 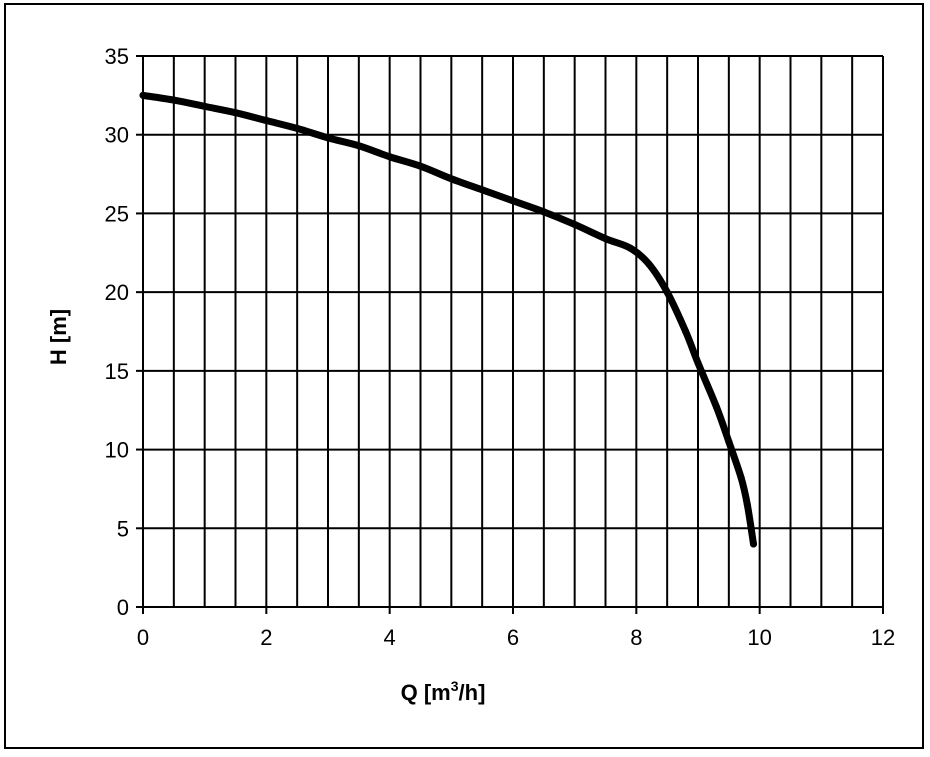 What do you see at coordinates (117, 450) in the screenshot?
I see `y-tick-label: 10` at bounding box center [117, 450].